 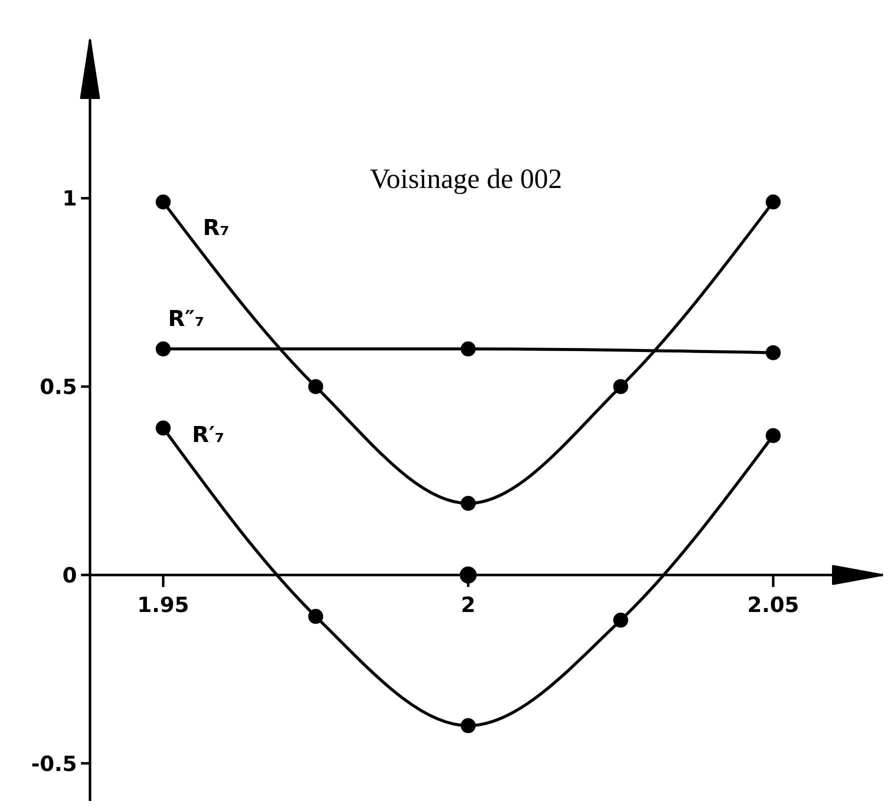 What do you see at coordinates (163, 604) in the screenshot?
I see `x-tick-label: 1.95` at bounding box center [163, 604].